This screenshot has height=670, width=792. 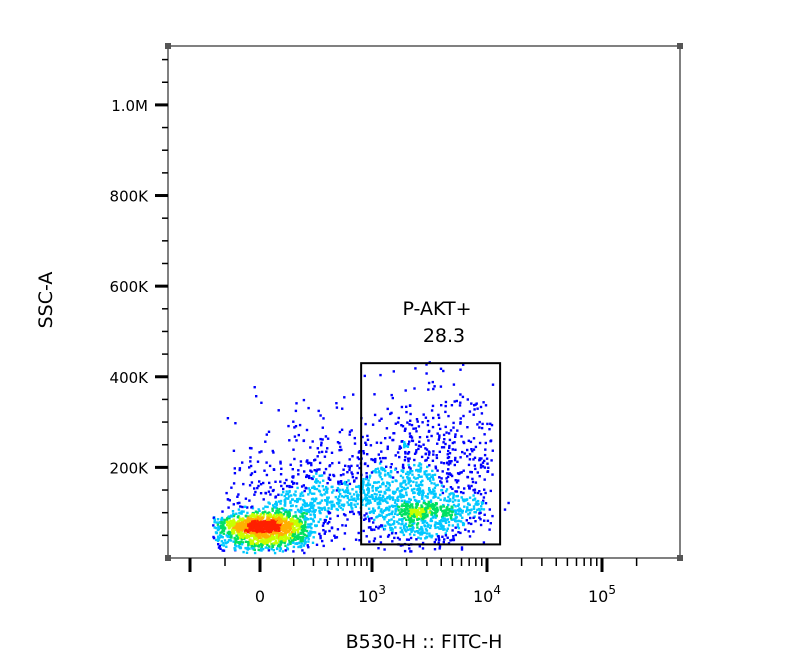 I want to click on gate-rectangle, so click(x=431, y=454).